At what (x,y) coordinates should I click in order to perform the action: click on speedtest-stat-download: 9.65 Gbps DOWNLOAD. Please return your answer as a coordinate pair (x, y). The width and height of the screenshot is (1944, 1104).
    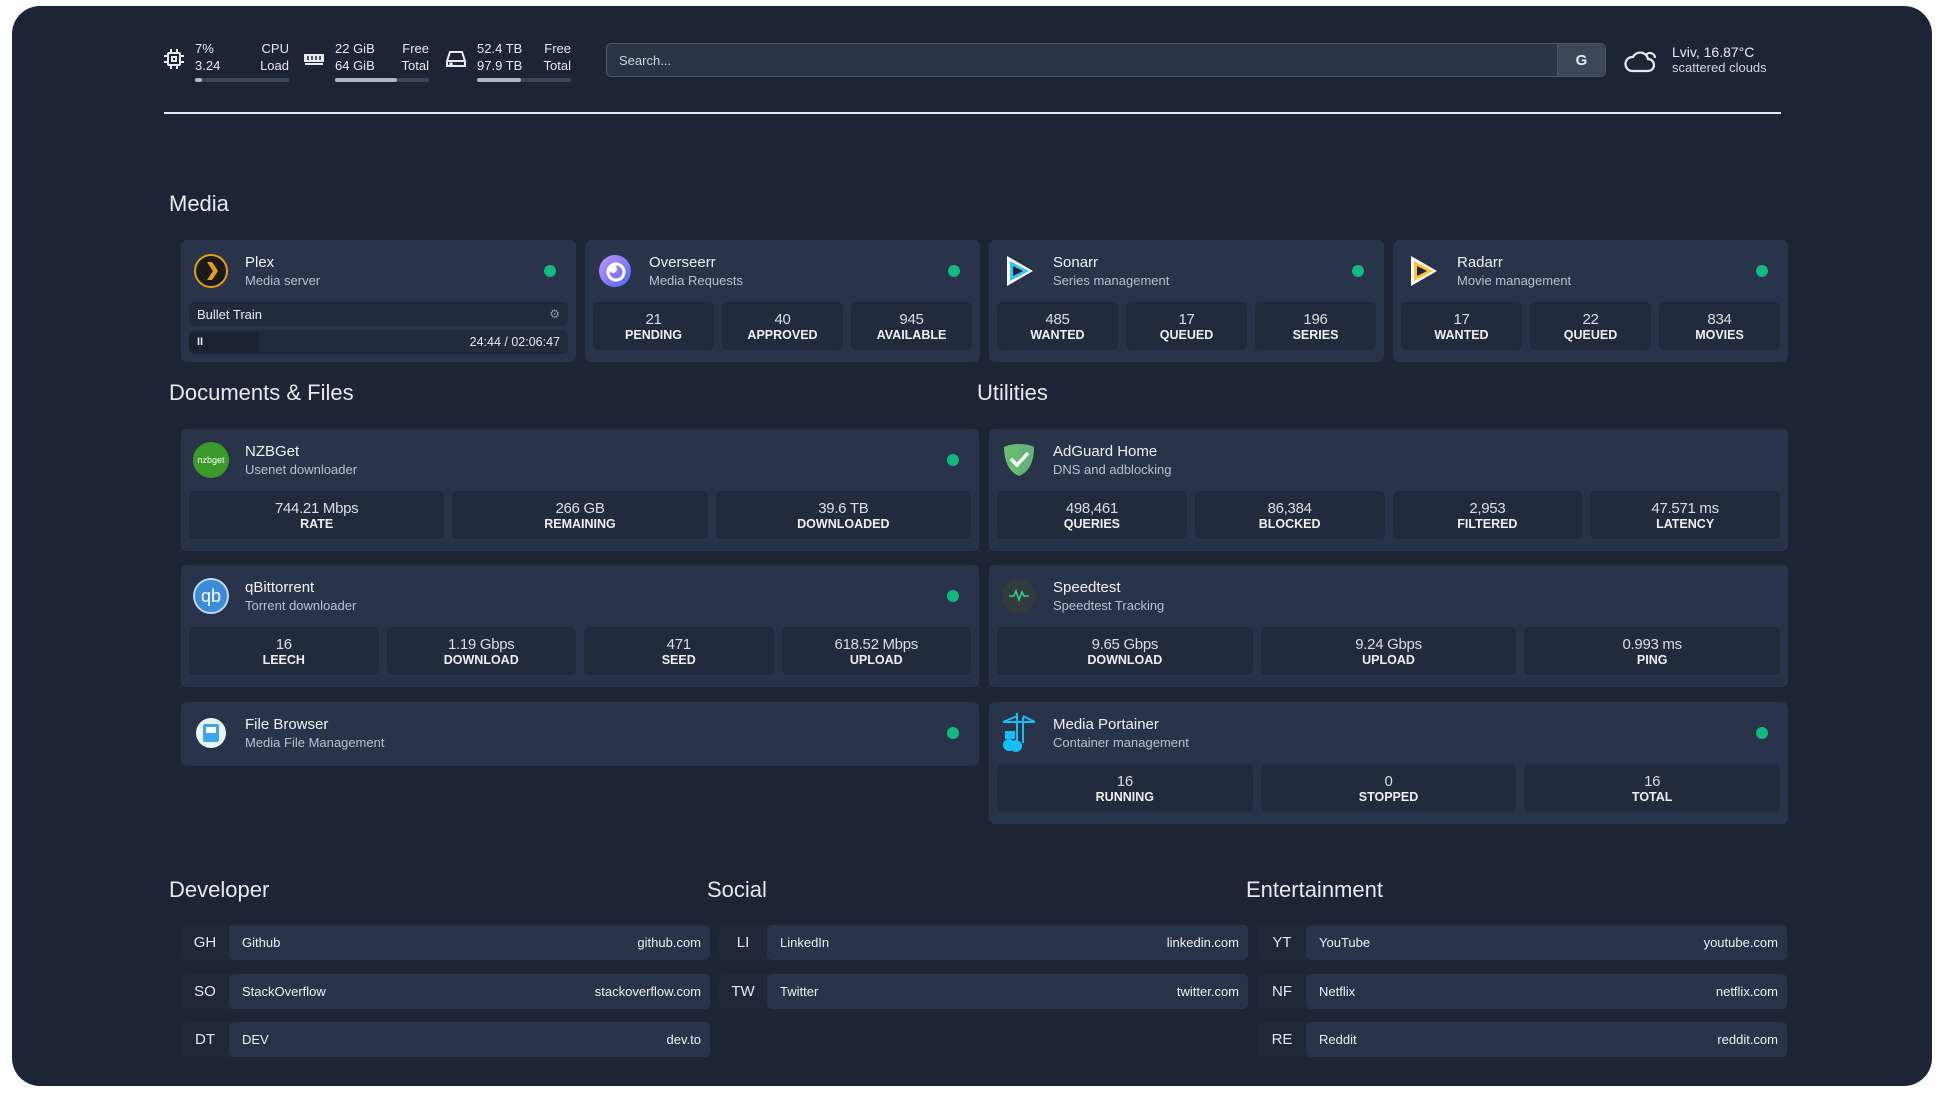
    Looking at the image, I should click on (1125, 651).